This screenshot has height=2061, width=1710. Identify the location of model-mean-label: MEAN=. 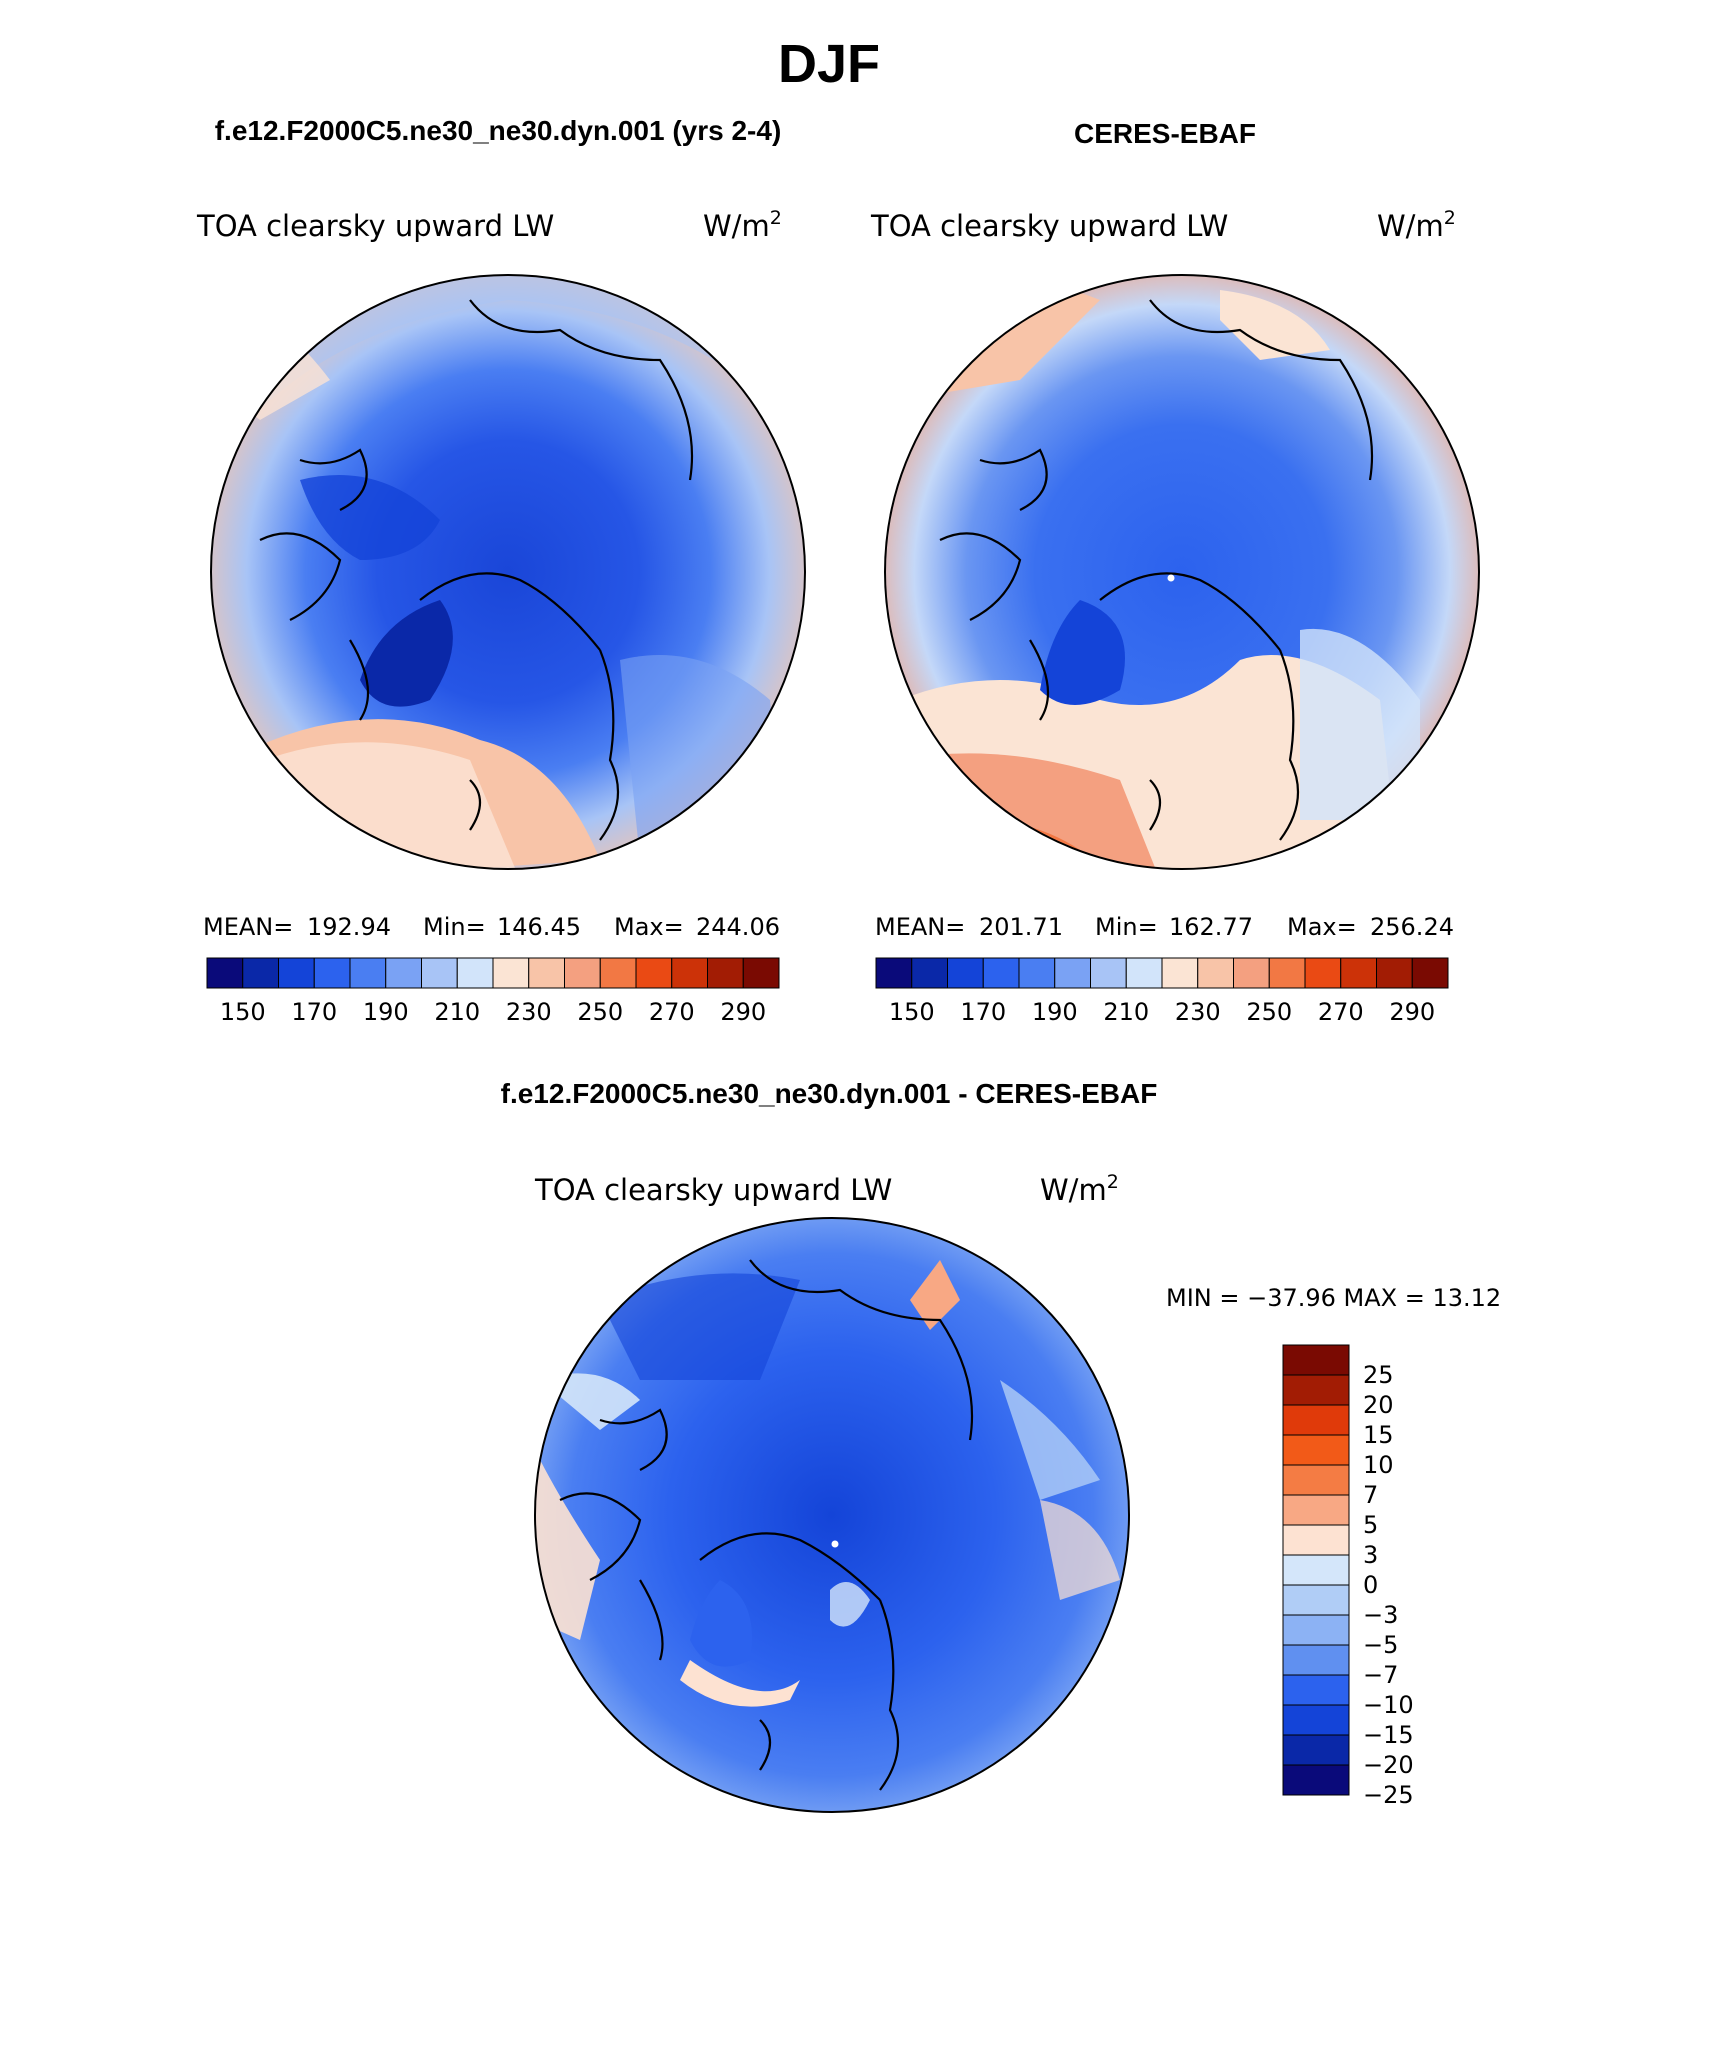
(248, 927).